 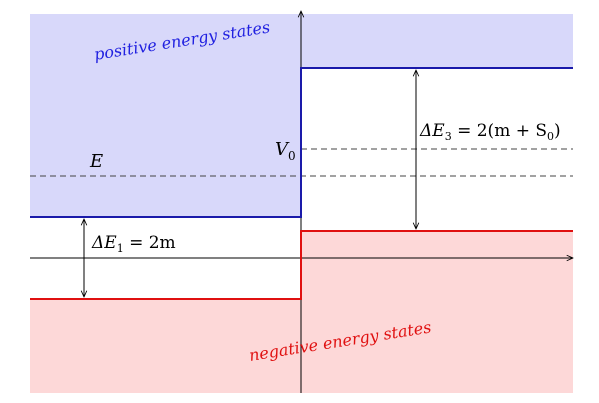 What do you see at coordinates (150, 243) in the screenshot?
I see `delta-e1-value: = 2m` at bounding box center [150, 243].